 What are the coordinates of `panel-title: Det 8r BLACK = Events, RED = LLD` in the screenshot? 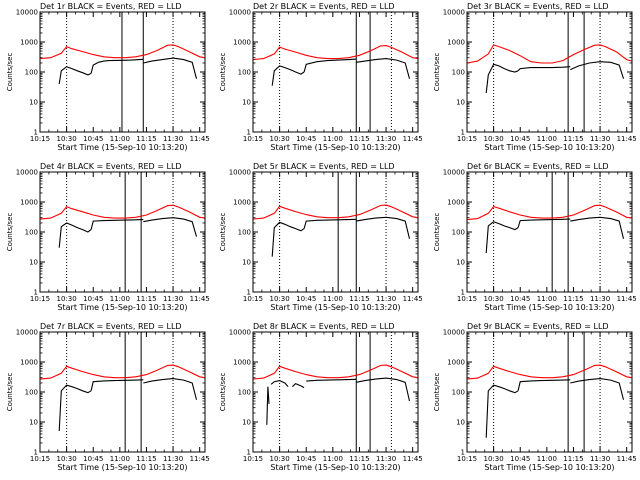 It's located at (324, 326).